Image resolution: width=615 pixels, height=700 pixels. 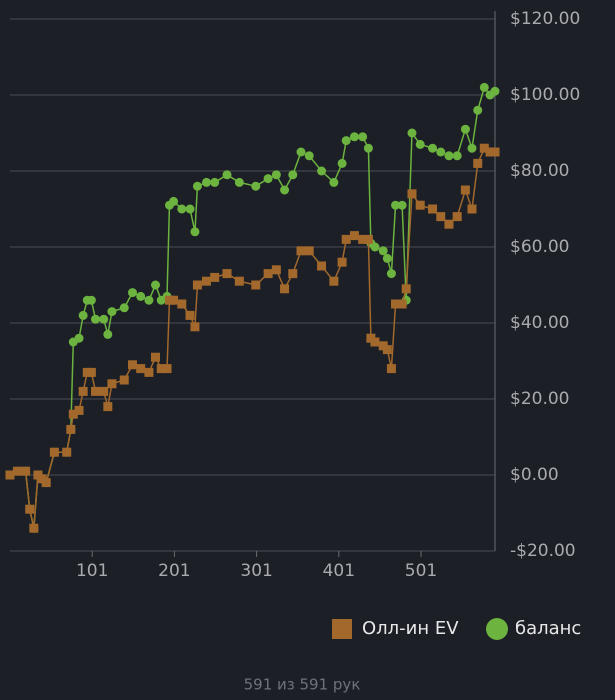 What do you see at coordinates (339, 571) in the screenshot?
I see `x-tick-label: 401` at bounding box center [339, 571].